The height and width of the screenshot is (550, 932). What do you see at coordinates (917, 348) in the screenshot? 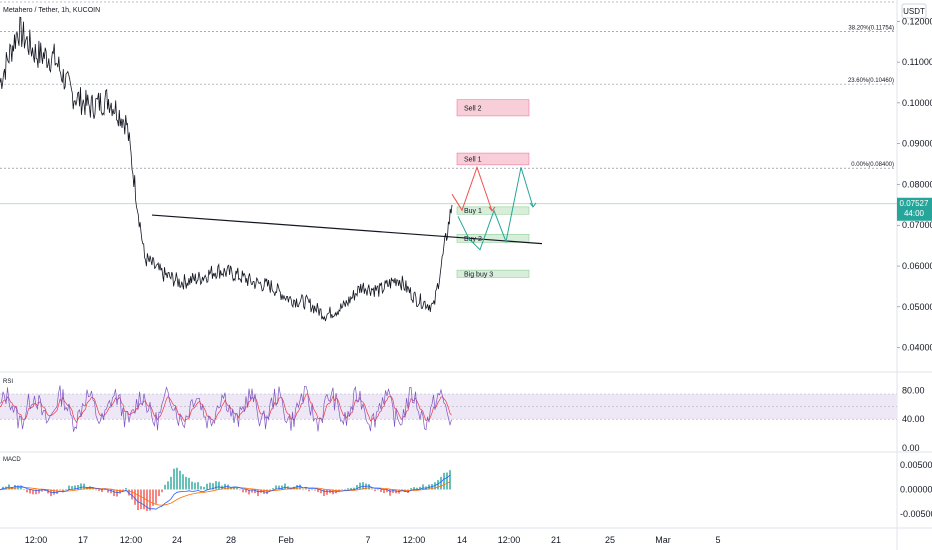
I see `price-tick: 0.04000` at bounding box center [917, 348].